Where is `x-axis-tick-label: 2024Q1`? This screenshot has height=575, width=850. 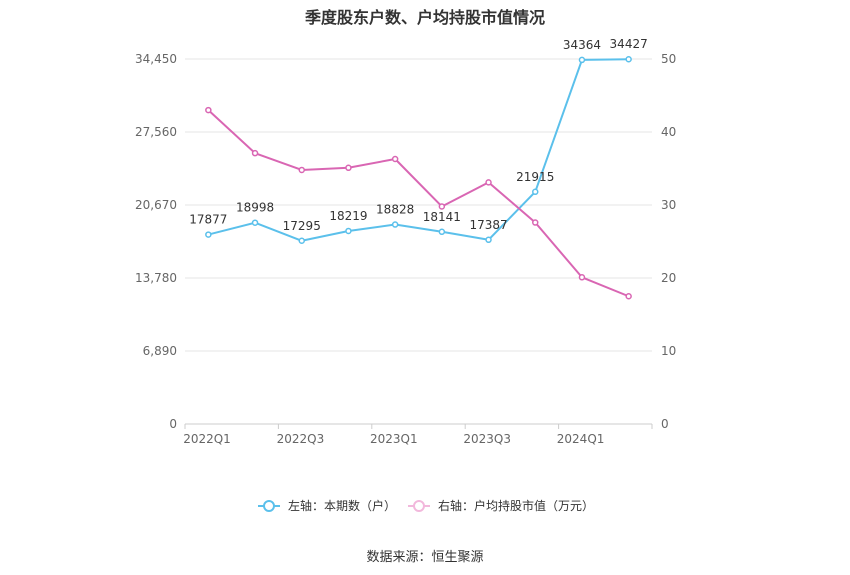 x-axis-tick-label: 2024Q1 is located at coordinates (581, 439).